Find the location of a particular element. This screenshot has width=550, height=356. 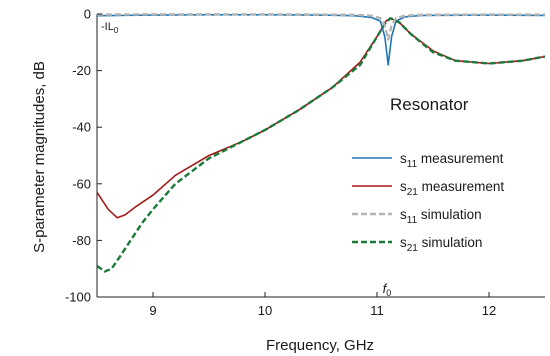

x-tick-label: 12 is located at coordinates (489, 310).